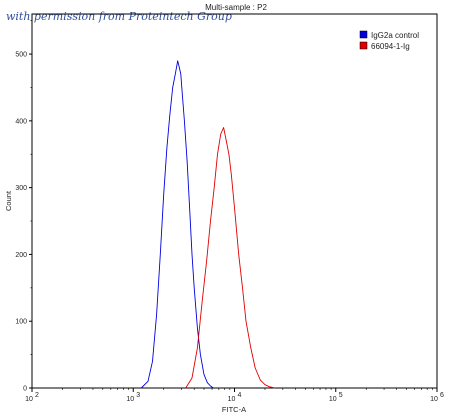 The height and width of the screenshot is (417, 450). What do you see at coordinates (37, 395) in the screenshot?
I see `x-tick-exponent: 2` at bounding box center [37, 395].